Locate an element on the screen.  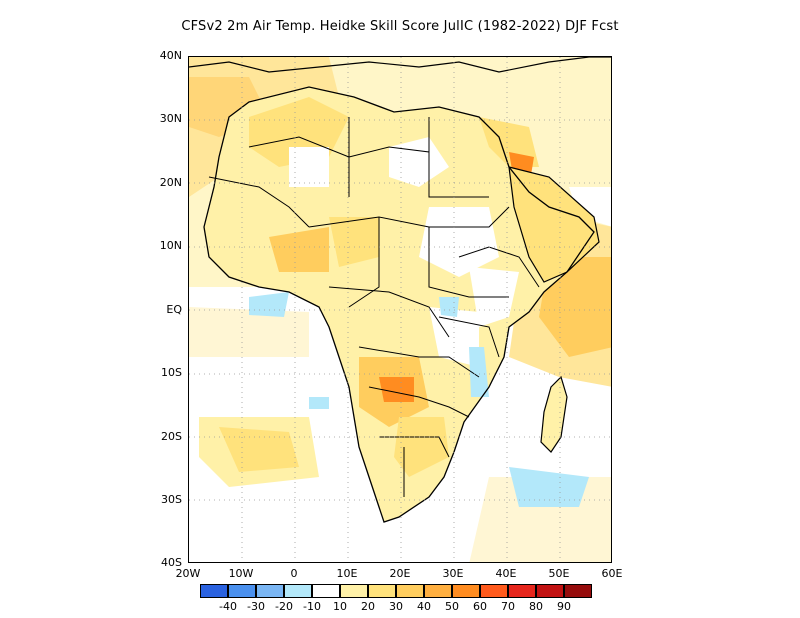
lon-label-30e: 30E is located at coordinates (453, 573).